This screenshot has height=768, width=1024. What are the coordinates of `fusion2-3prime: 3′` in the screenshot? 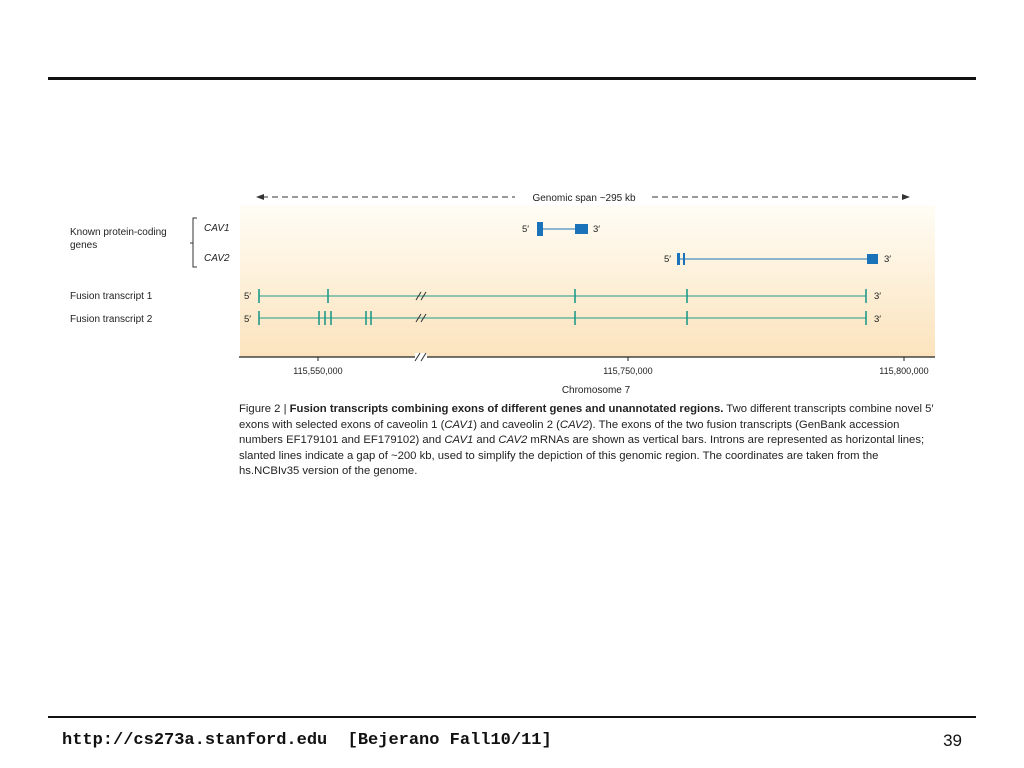 It's located at (877, 319).